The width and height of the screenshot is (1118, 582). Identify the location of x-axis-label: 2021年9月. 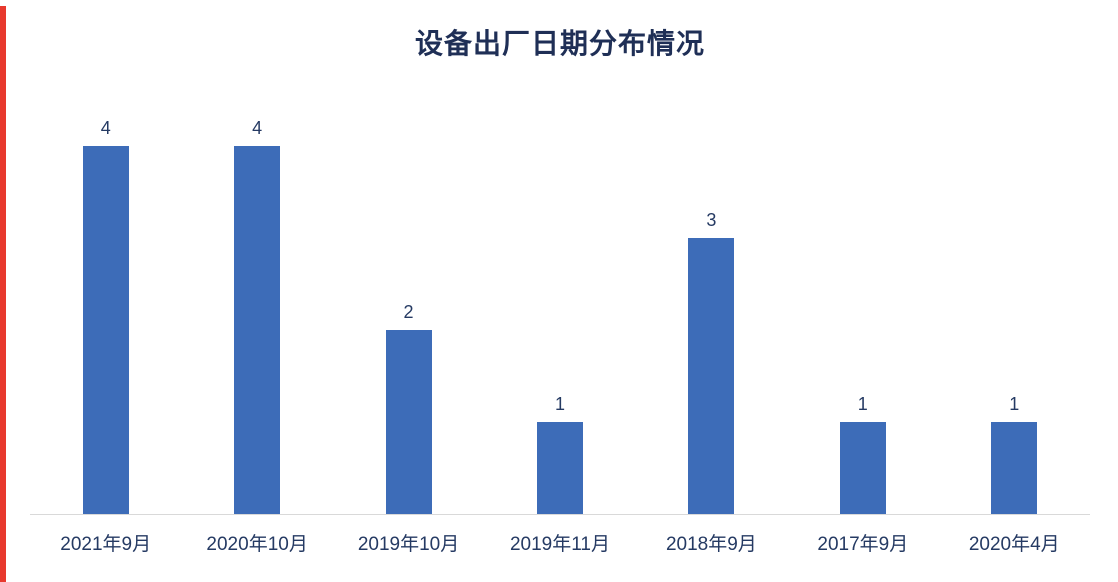
(106, 544).